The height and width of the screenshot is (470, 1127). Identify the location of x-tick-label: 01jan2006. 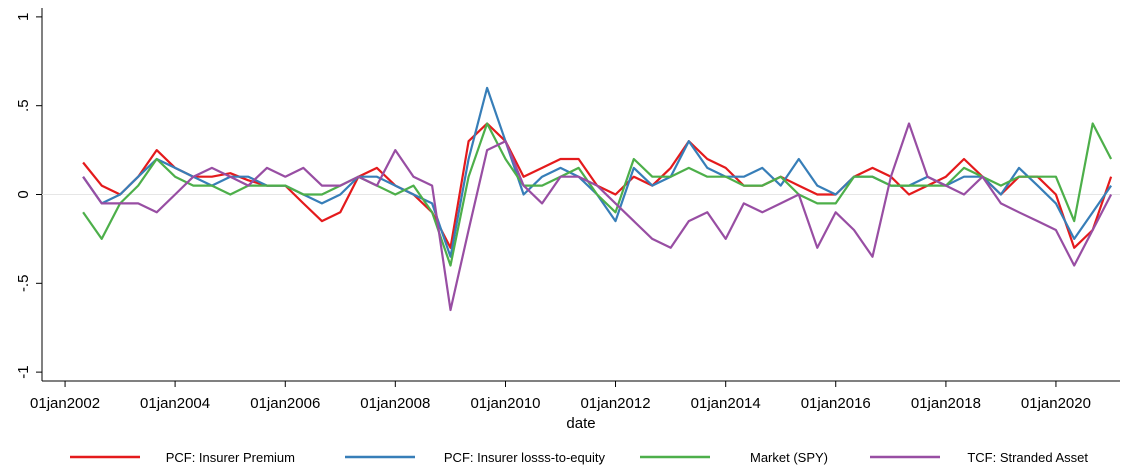
(285, 403).